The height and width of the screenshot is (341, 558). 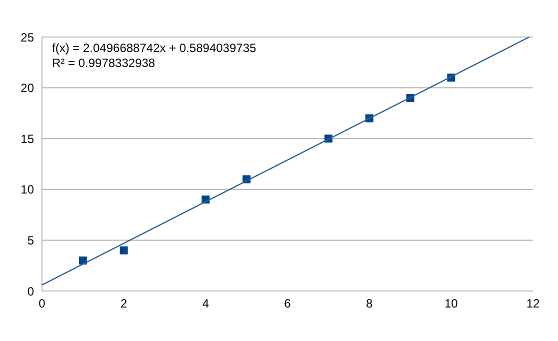 What do you see at coordinates (27, 88) in the screenshot?
I see `y-tick-label: 20` at bounding box center [27, 88].